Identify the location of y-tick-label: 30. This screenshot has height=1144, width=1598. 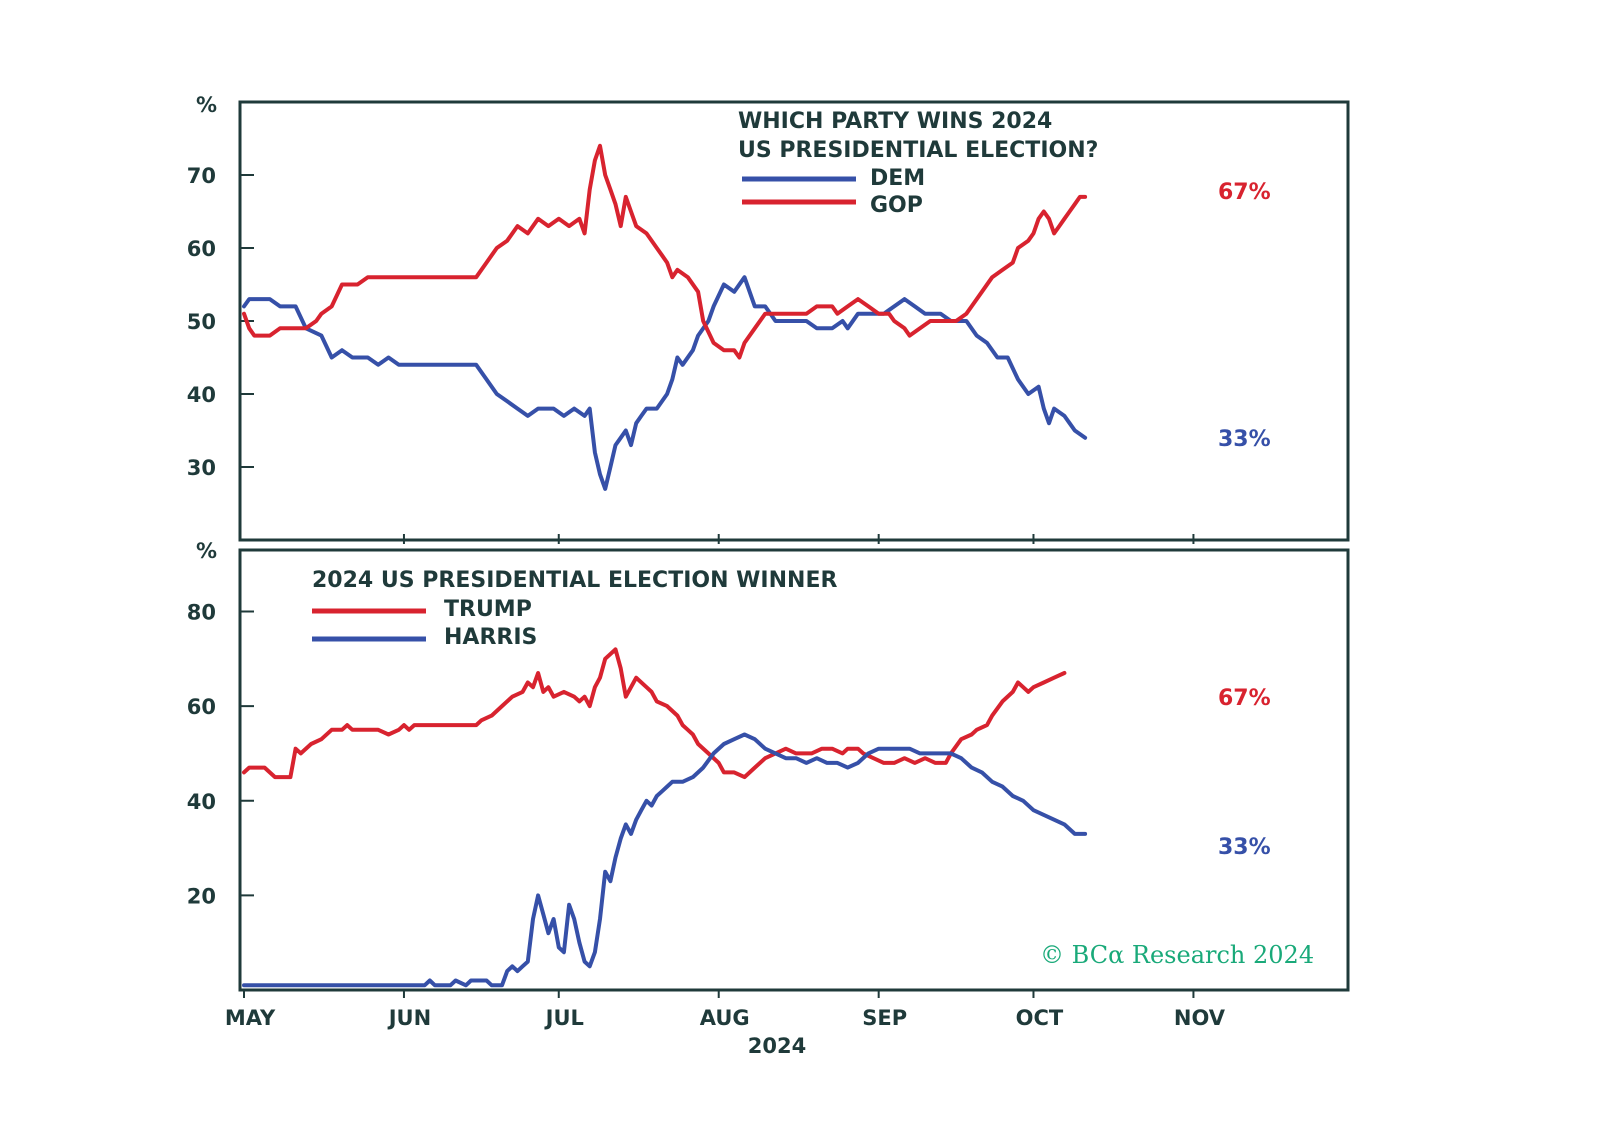
(201, 468).